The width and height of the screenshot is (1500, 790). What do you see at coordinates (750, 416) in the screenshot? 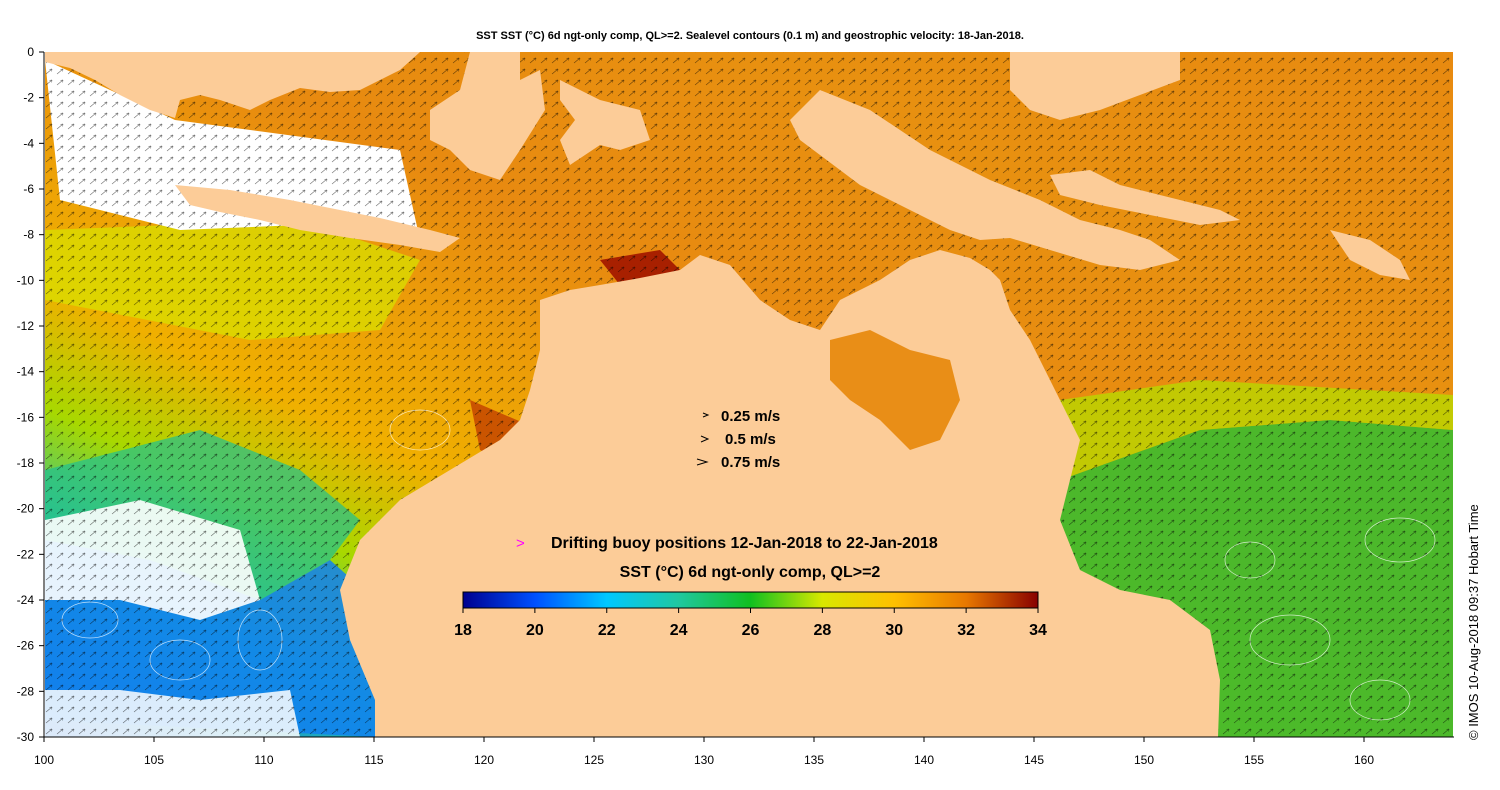
I see `velocity-legend-label: 0.25 m/s` at bounding box center [750, 416].